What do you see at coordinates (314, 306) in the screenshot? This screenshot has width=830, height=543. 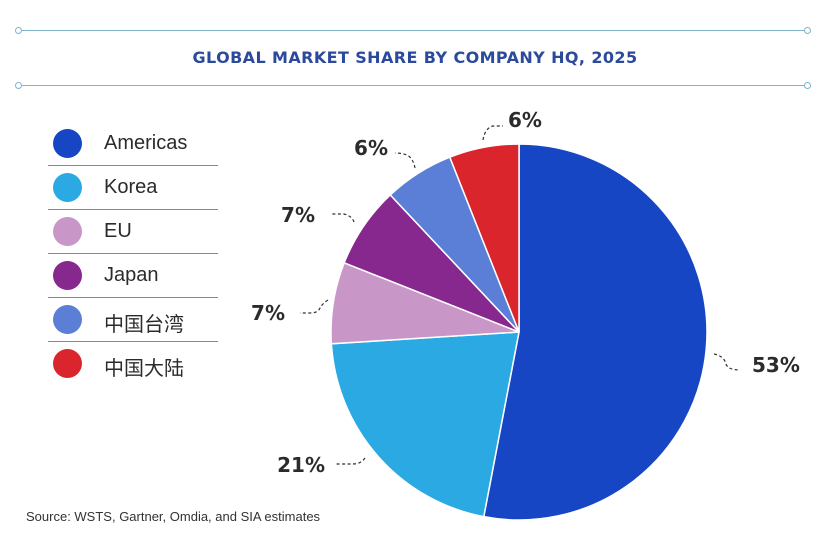 I see `leader-line-eu` at bounding box center [314, 306].